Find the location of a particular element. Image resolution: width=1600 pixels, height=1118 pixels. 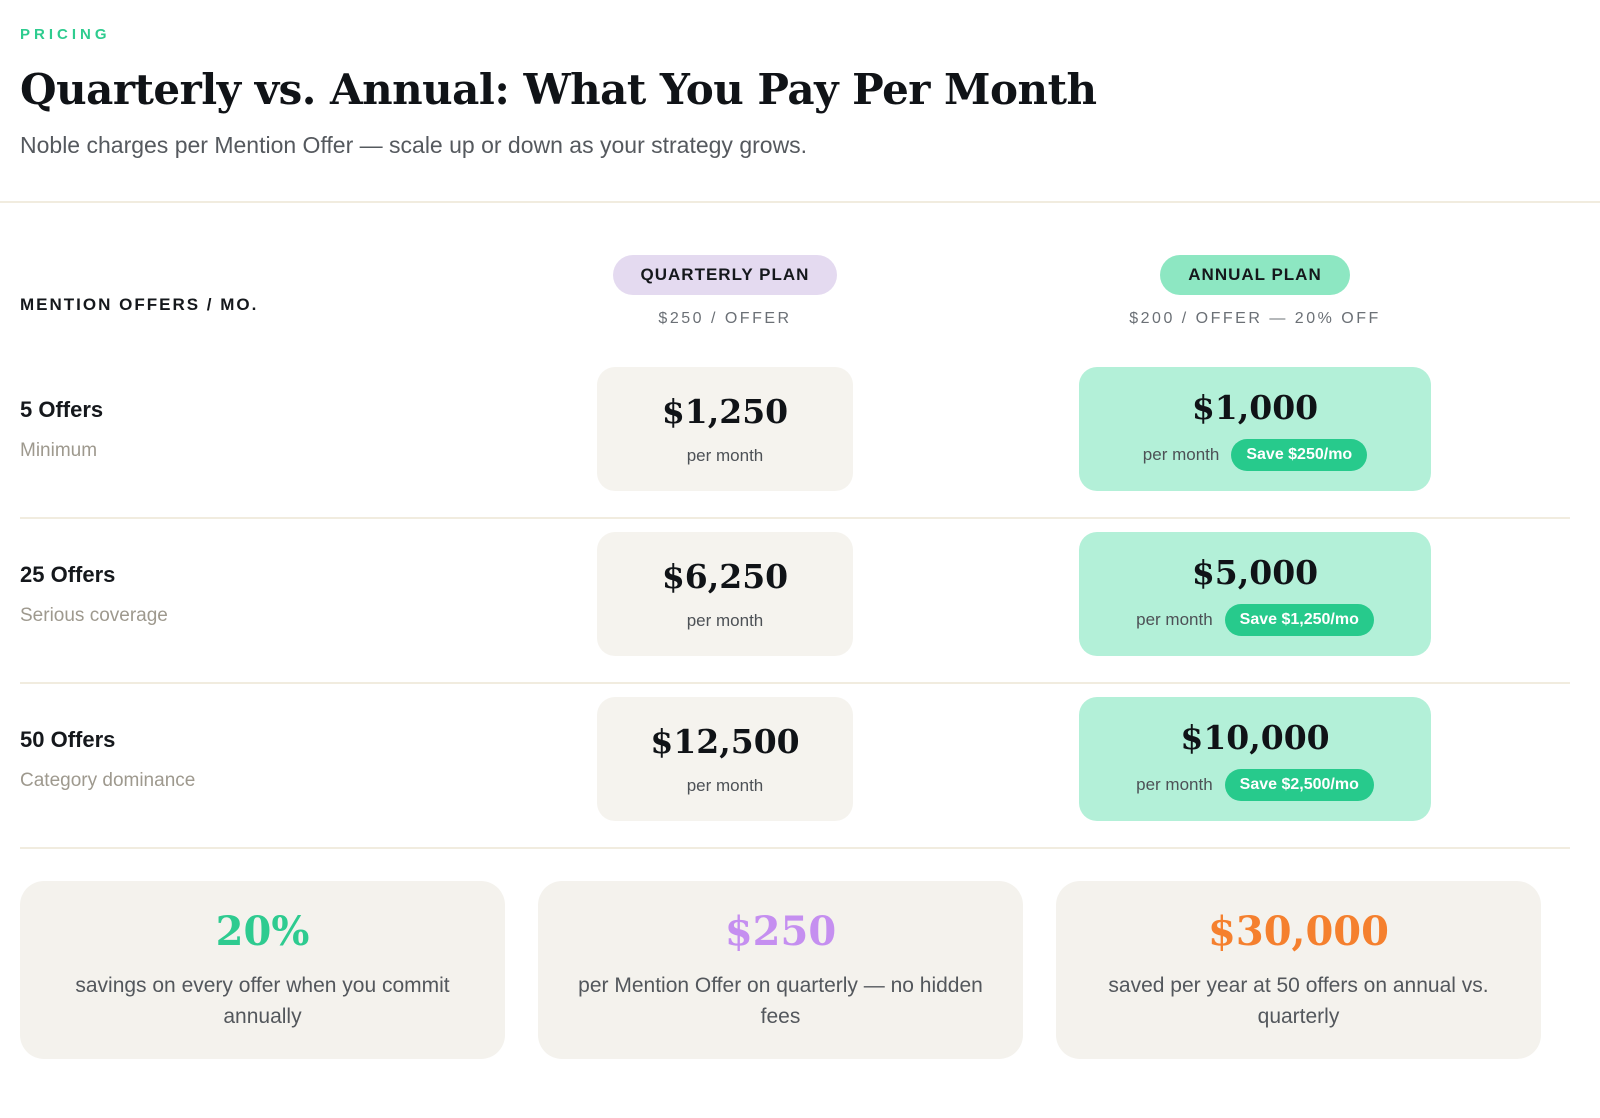

header-divider is located at coordinates (800, 202).